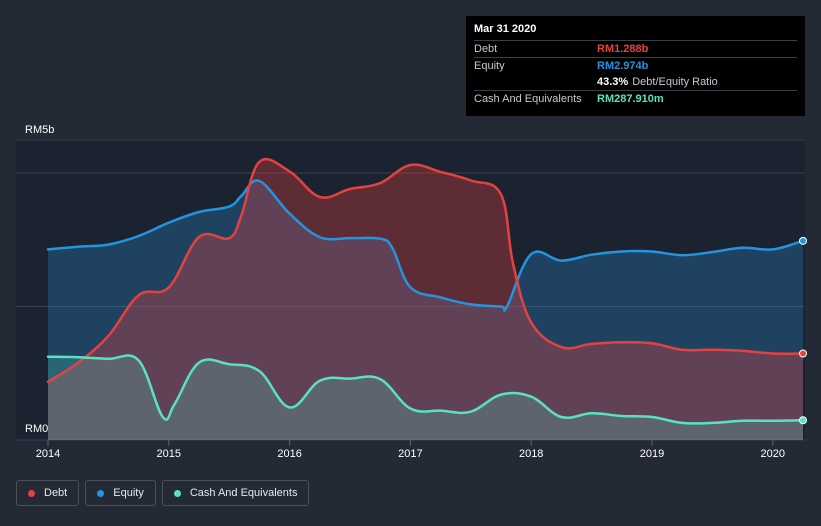 The height and width of the screenshot is (526, 821). Describe the element at coordinates (489, 66) in the screenshot. I see `tooltip-equity-label: Equity` at that location.